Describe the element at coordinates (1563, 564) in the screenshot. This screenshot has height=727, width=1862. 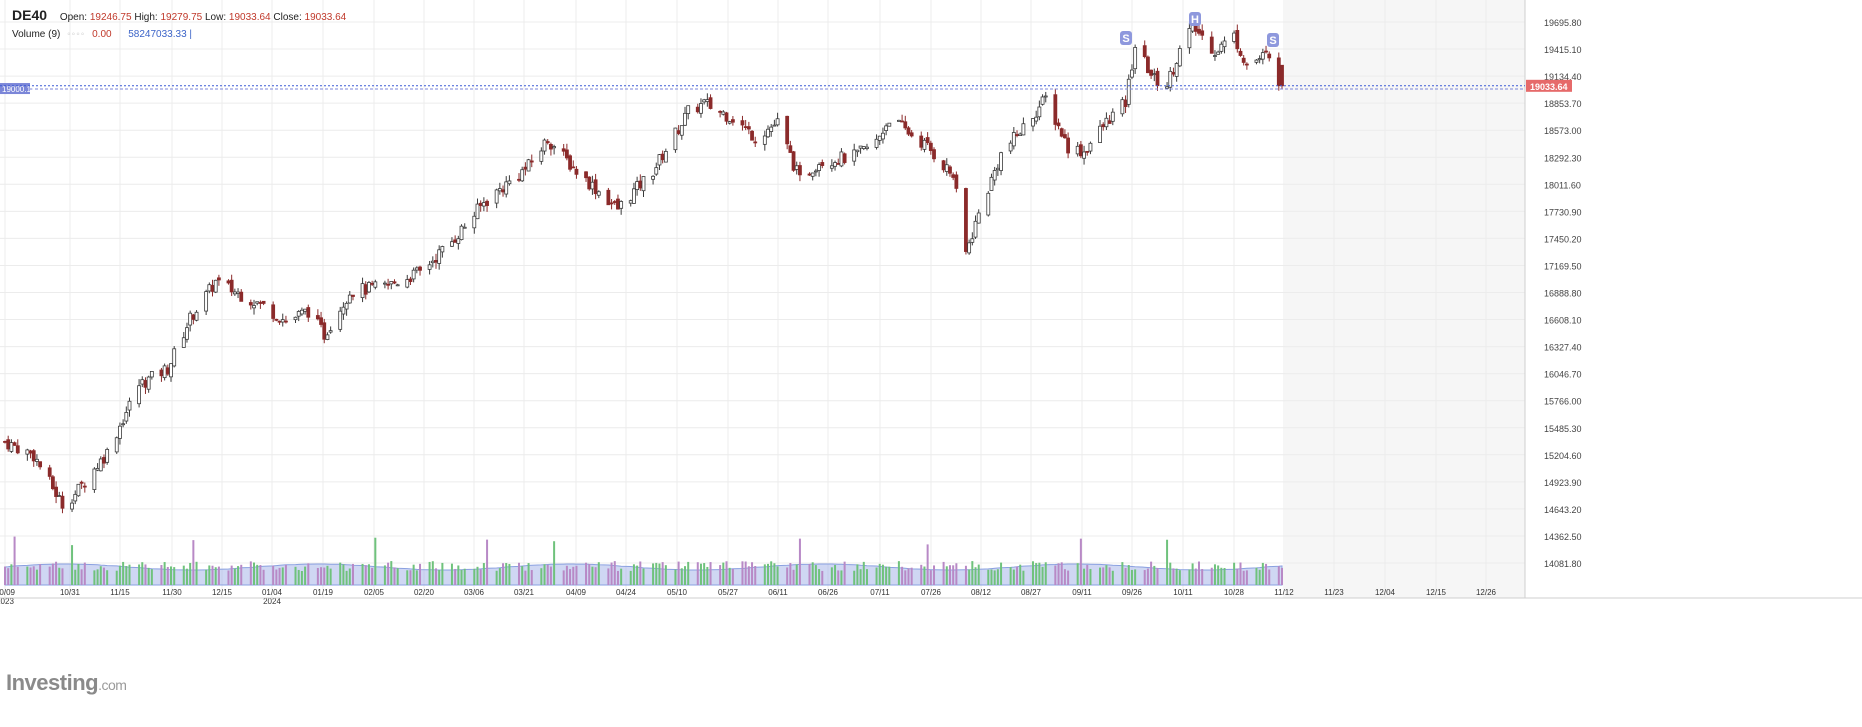
I see `y-tick-label: 14081.80` at that location.